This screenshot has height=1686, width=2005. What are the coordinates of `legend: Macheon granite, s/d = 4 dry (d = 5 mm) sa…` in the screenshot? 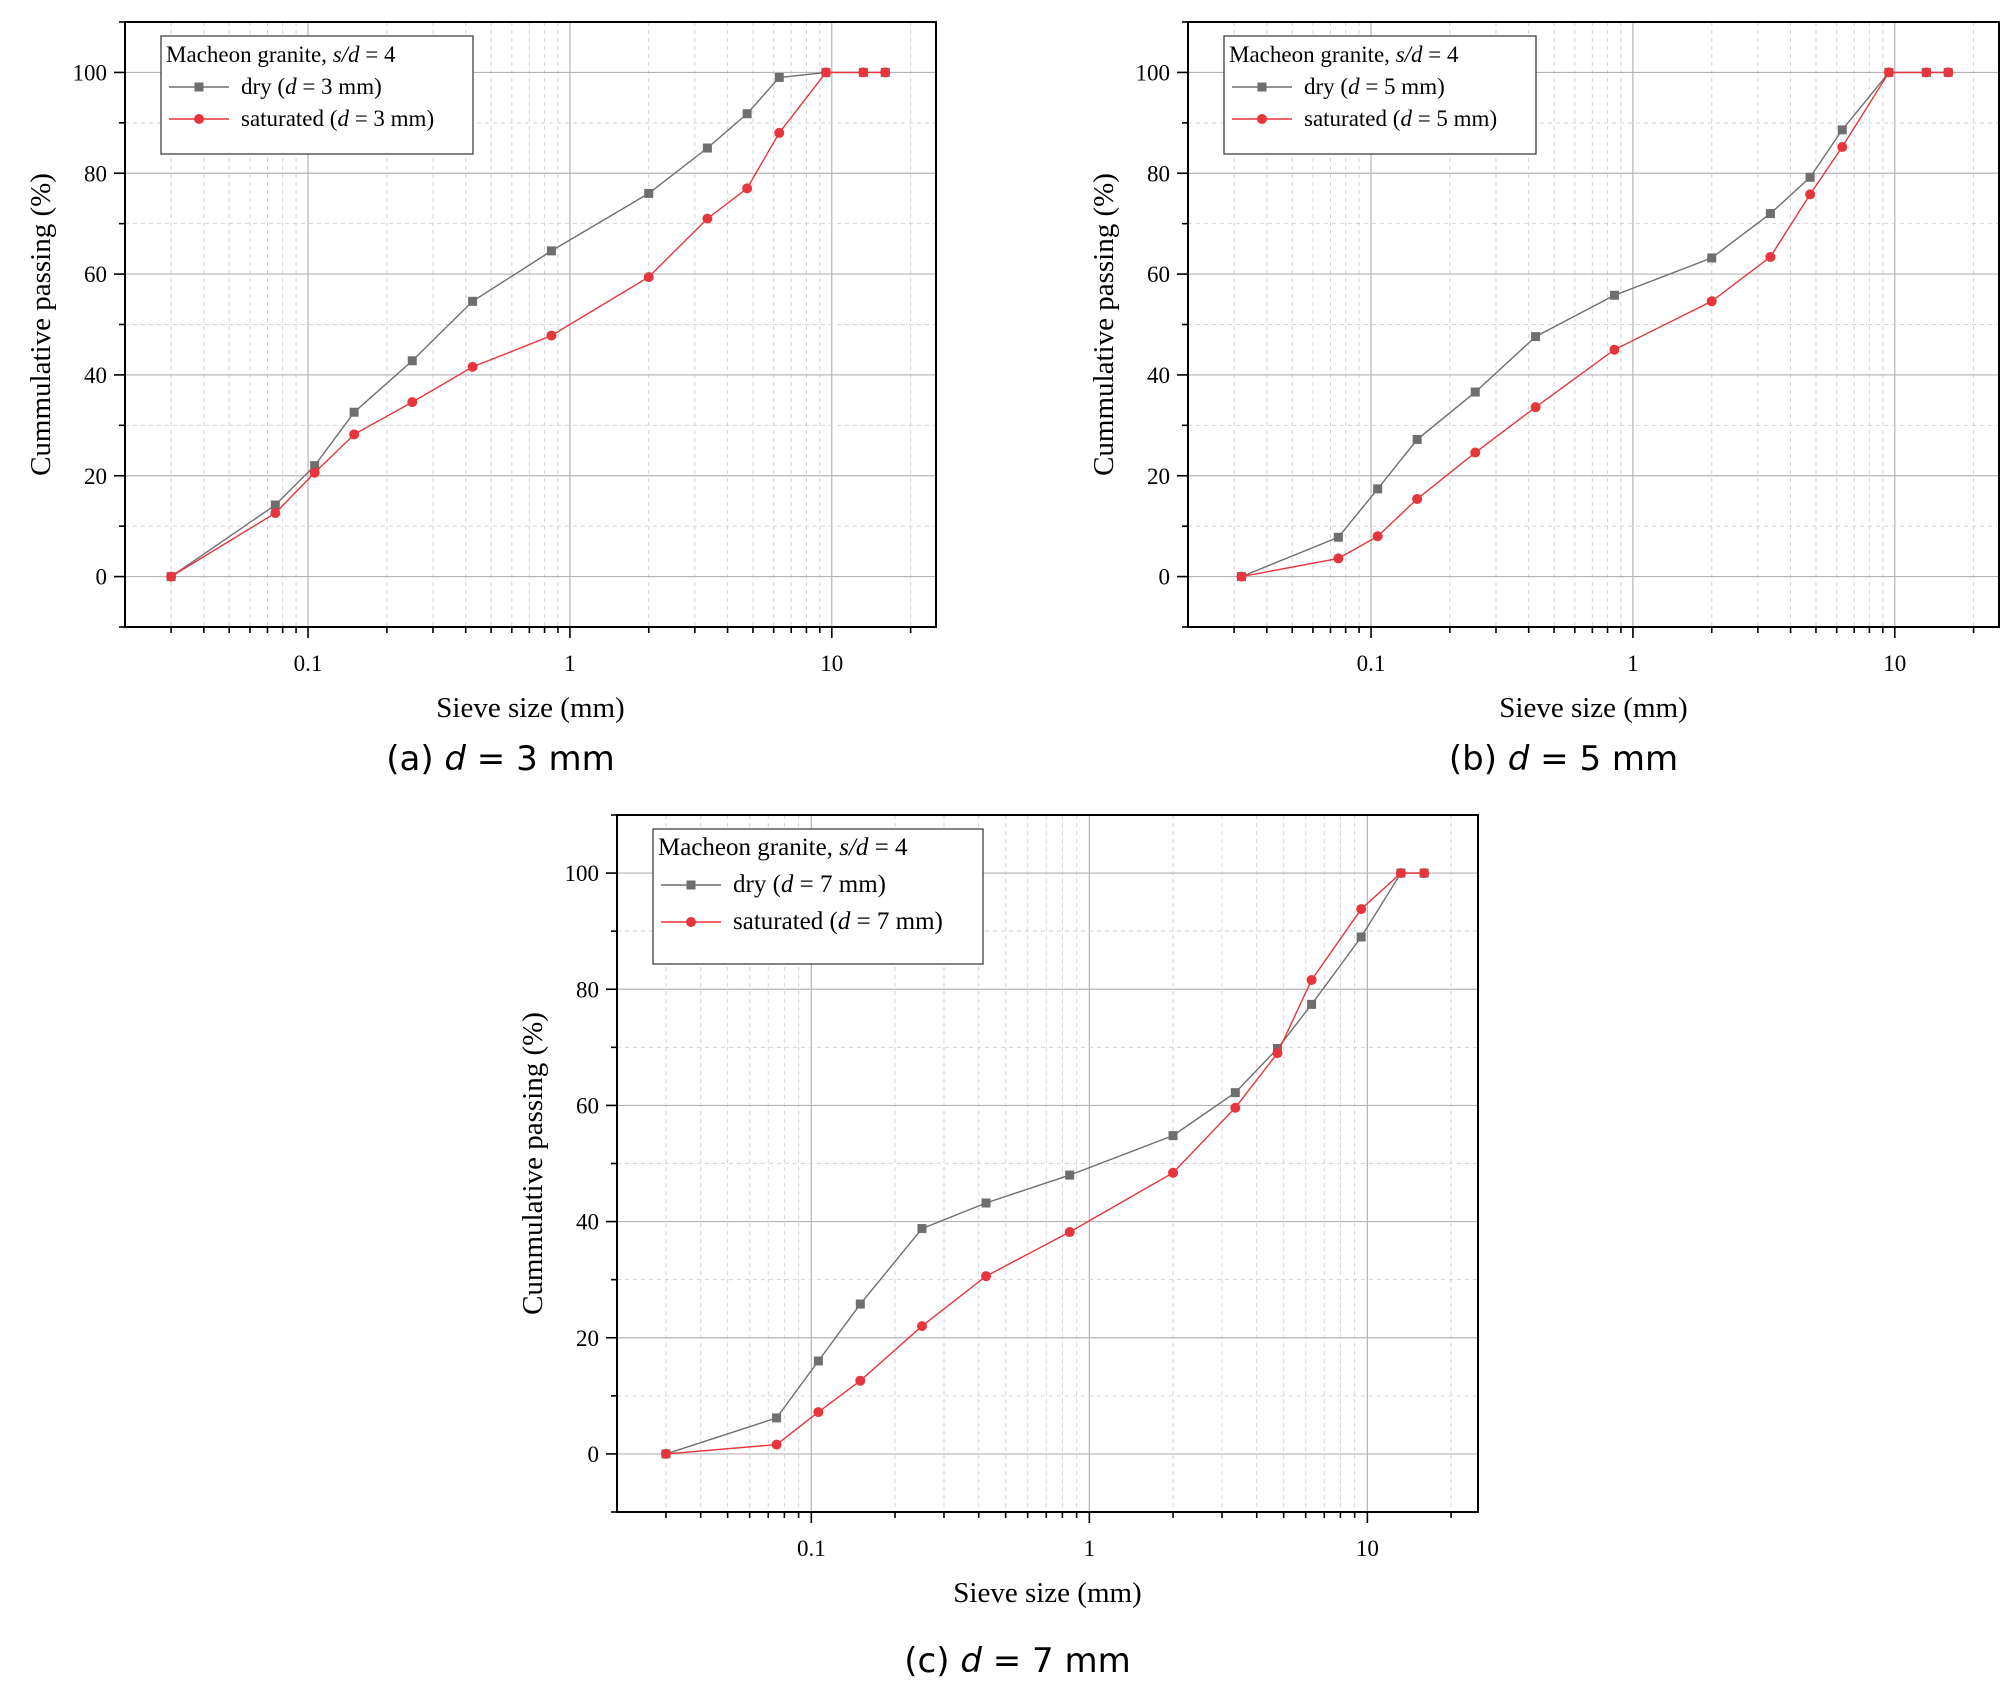 It's located at (1380, 95).